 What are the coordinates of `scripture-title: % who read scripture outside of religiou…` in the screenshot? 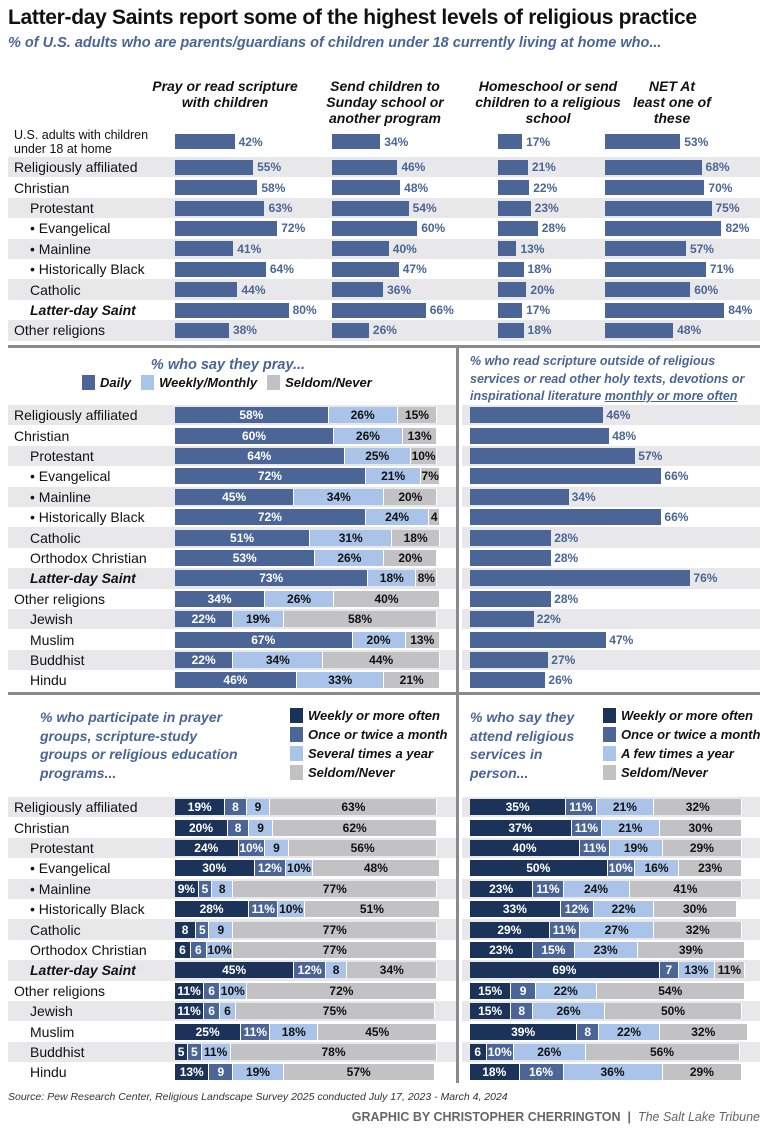 It's located at (615, 379).